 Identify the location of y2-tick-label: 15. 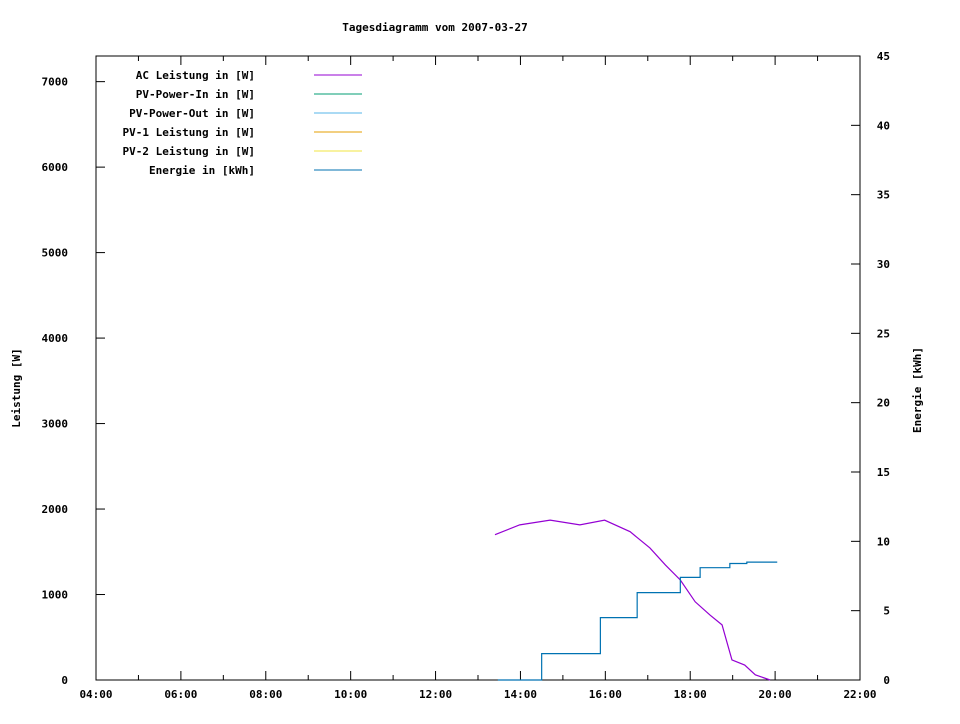
(883, 472).